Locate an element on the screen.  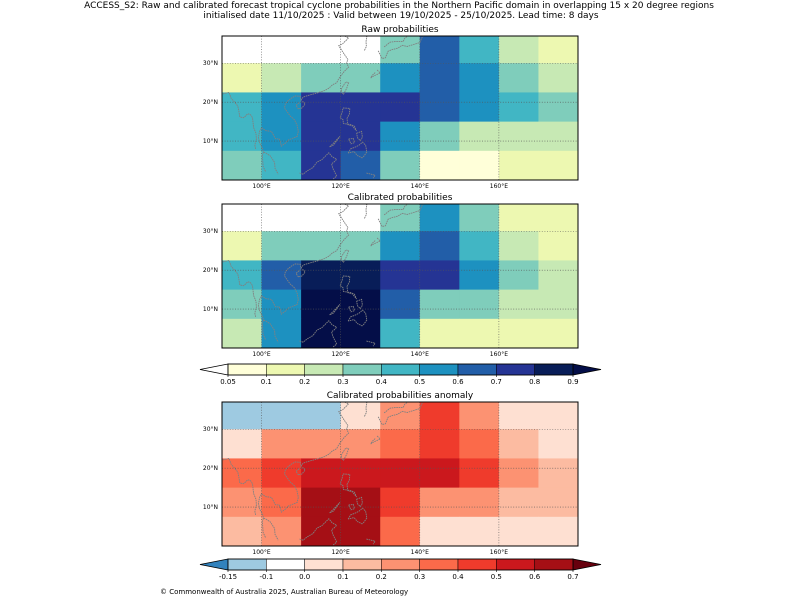
colorbar-over-extension is located at coordinates (587, 564).